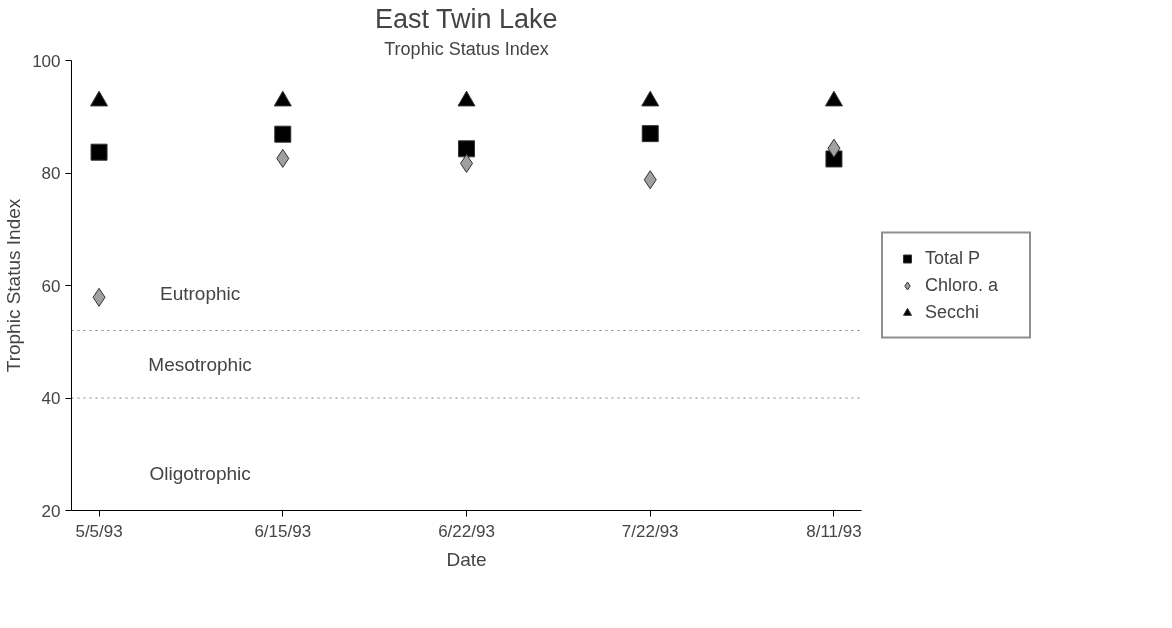  What do you see at coordinates (51, 286) in the screenshot?
I see `y-tick-label: 60` at bounding box center [51, 286].